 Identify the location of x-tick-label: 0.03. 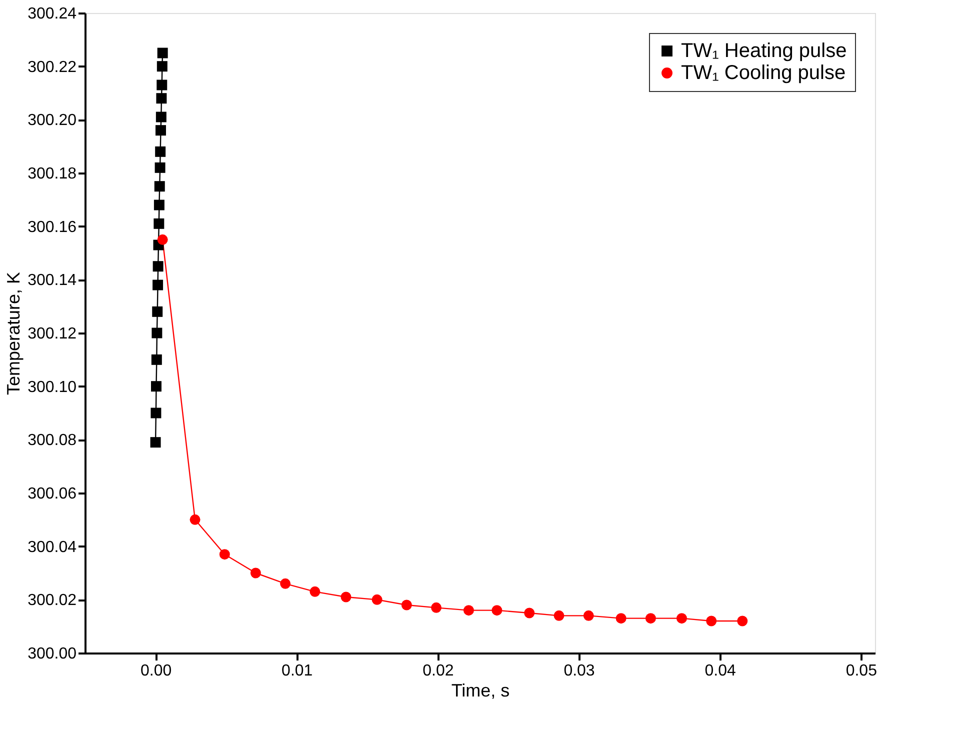
(579, 671).